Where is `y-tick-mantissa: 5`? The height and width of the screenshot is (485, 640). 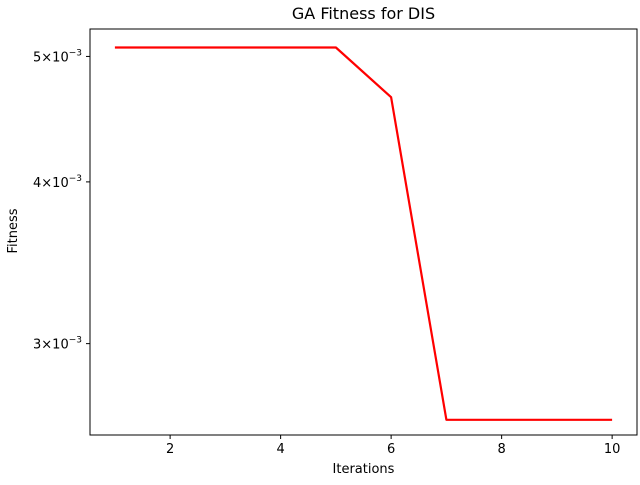
y-tick-mantissa: 5 is located at coordinates (37, 57).